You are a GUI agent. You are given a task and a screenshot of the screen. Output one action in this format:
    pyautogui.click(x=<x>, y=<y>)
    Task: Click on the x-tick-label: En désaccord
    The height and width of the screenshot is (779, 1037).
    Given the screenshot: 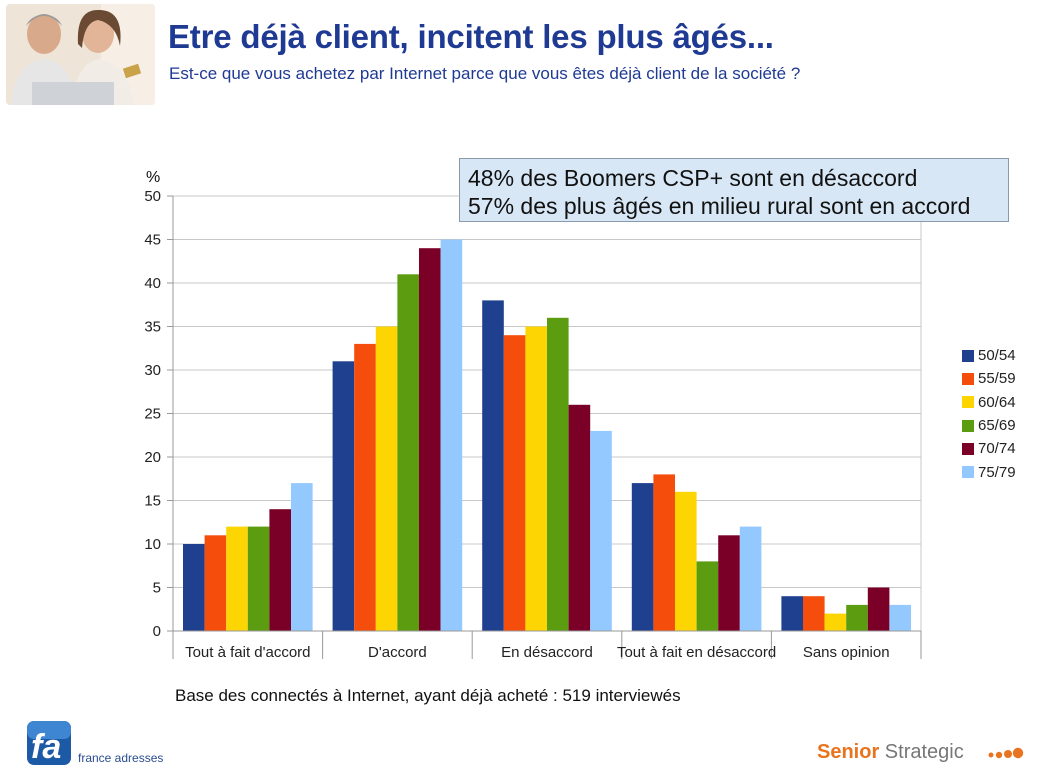 What is the action you would take?
    pyautogui.click(x=547, y=652)
    